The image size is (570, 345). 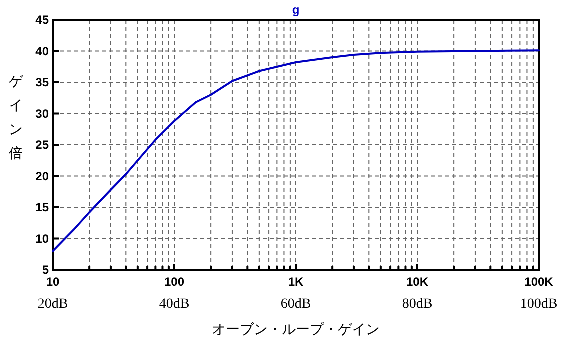 I want to click on x2-tick-label: 100dB, so click(x=539, y=304).